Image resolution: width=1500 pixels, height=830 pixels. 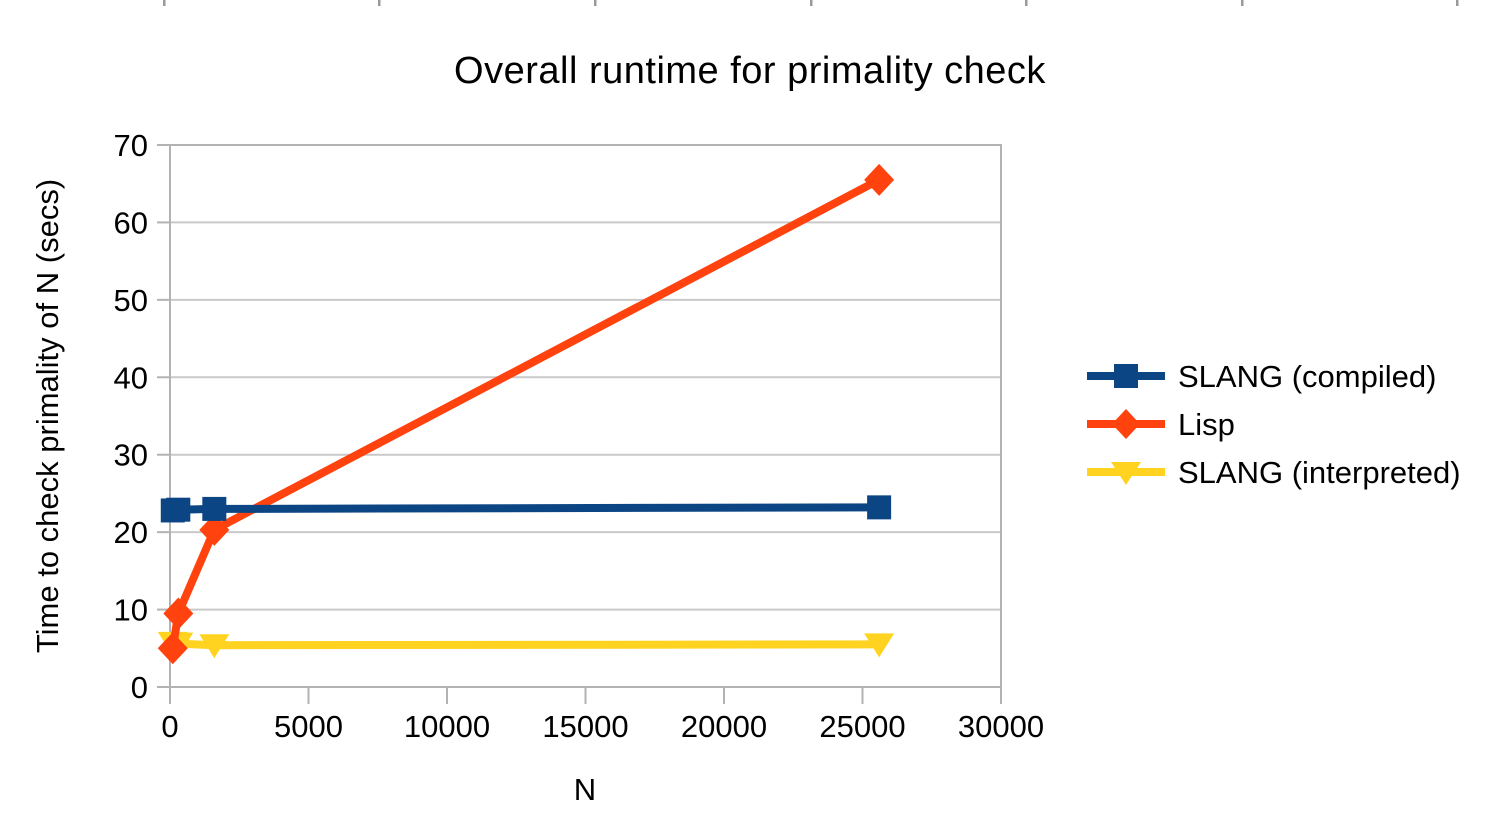 What do you see at coordinates (750, 71) in the screenshot?
I see `chart-title: Overall runtime for primality check` at bounding box center [750, 71].